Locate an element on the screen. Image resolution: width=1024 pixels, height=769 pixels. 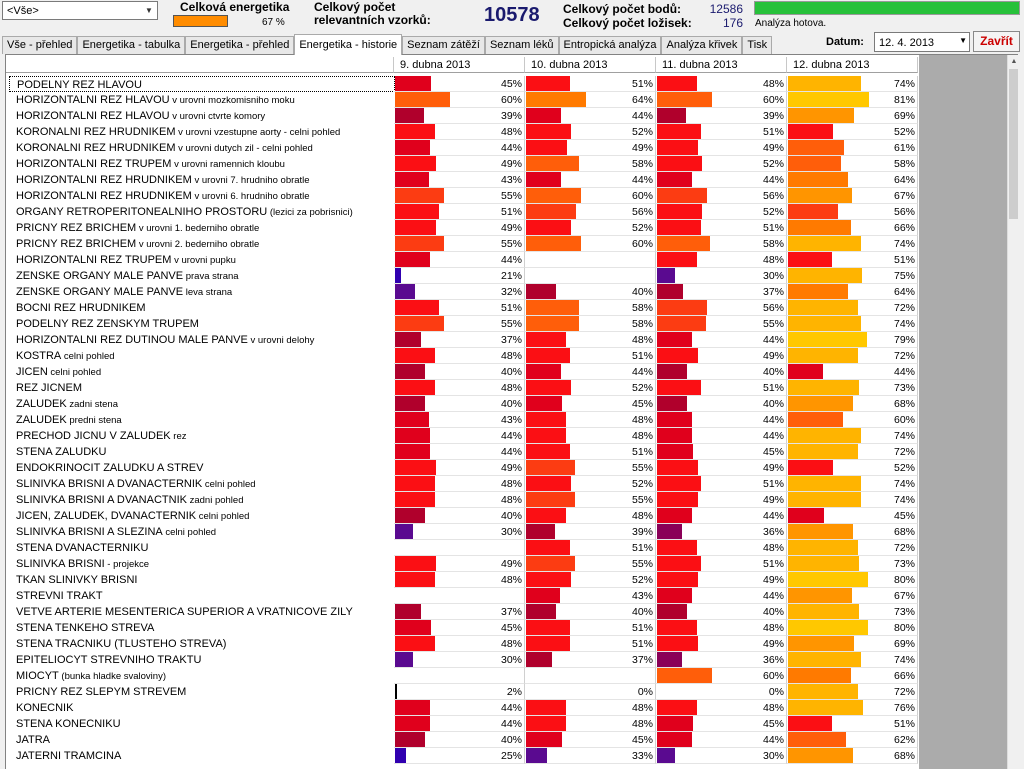
date-picker: 12. 4. 2013 ▼ is located at coordinates (922, 42).